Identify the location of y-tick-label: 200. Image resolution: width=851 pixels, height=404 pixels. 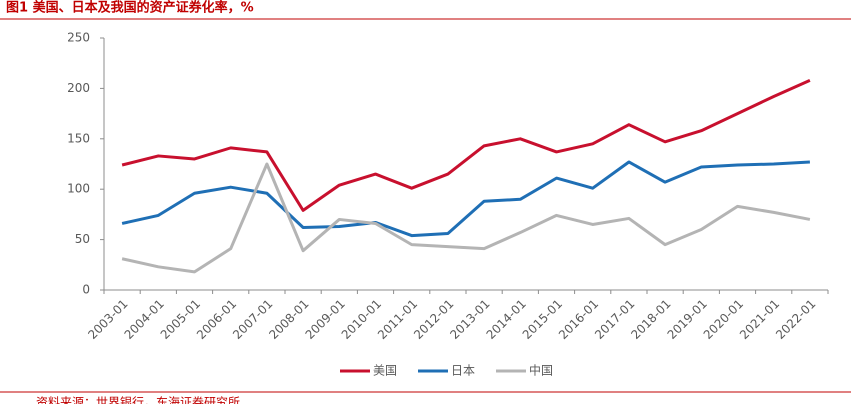
(78, 88).